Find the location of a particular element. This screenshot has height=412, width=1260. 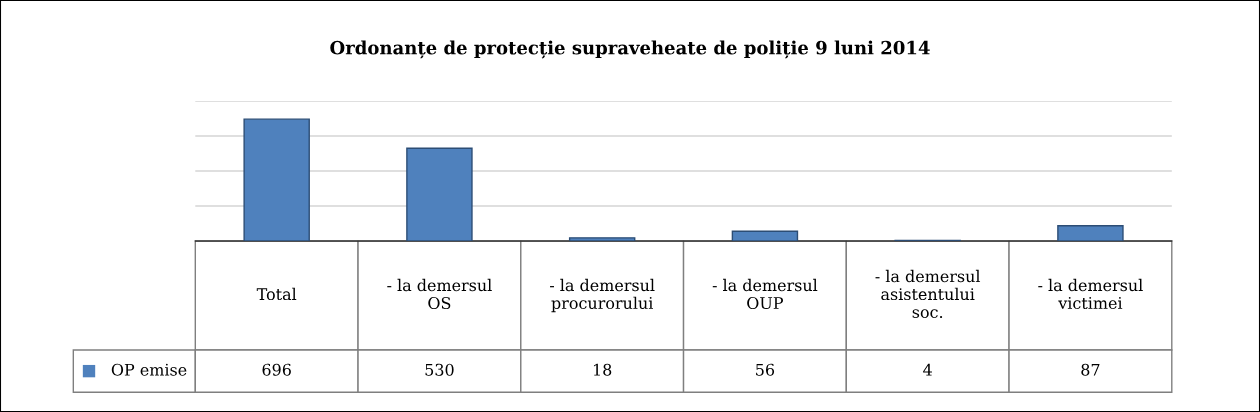

data-label: 18 is located at coordinates (602, 369).